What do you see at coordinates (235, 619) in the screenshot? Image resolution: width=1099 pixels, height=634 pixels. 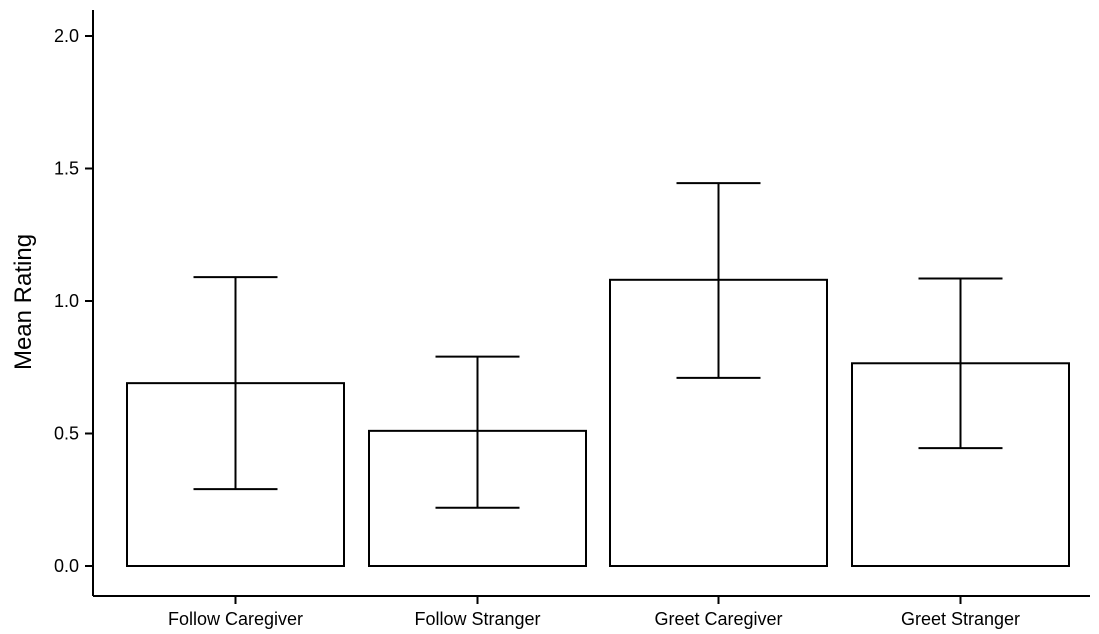 I see `x-tick-label: Follow Caregiver` at bounding box center [235, 619].